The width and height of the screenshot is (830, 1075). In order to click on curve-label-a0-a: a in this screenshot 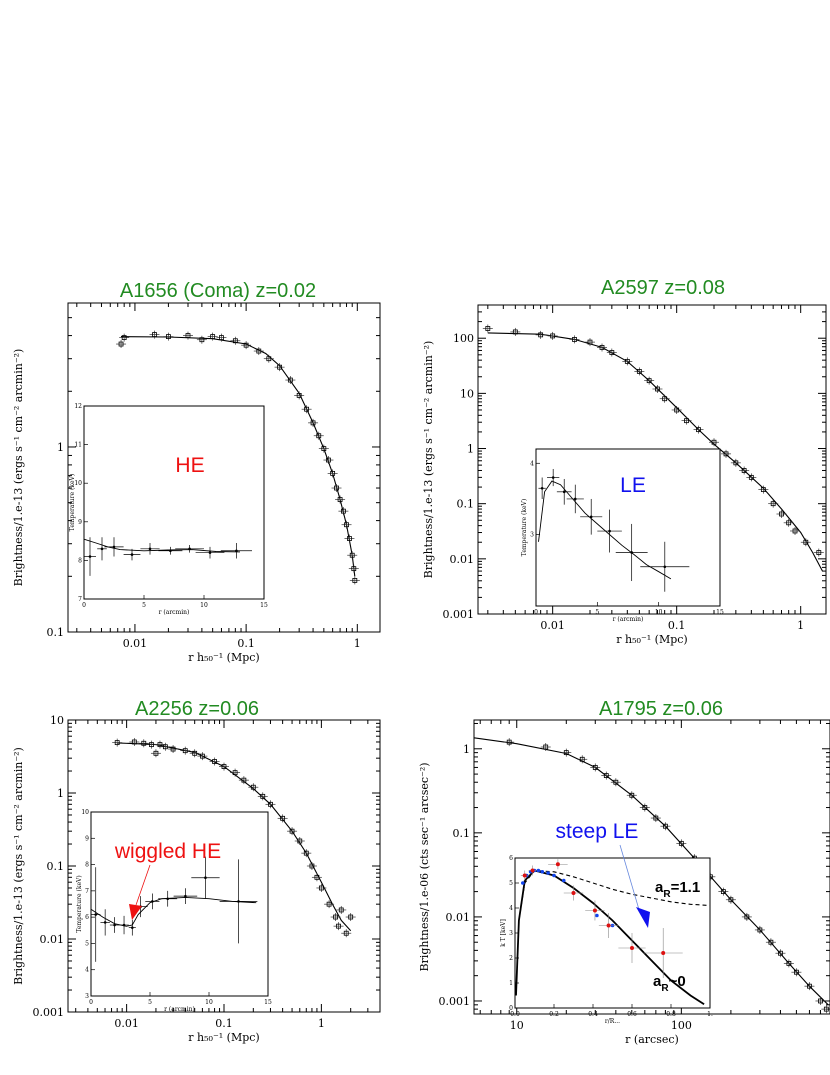, I will do `click(657, 981)`.